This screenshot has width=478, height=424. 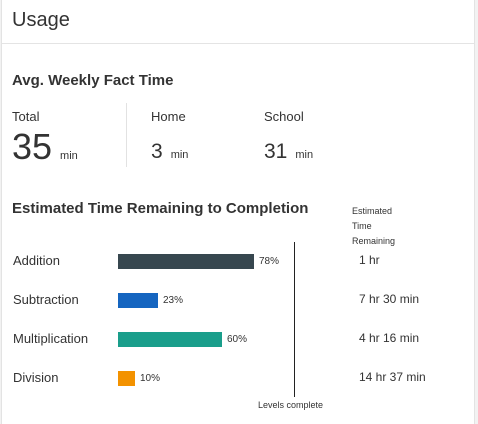 I want to click on bar-multiplication, so click(x=170, y=339).